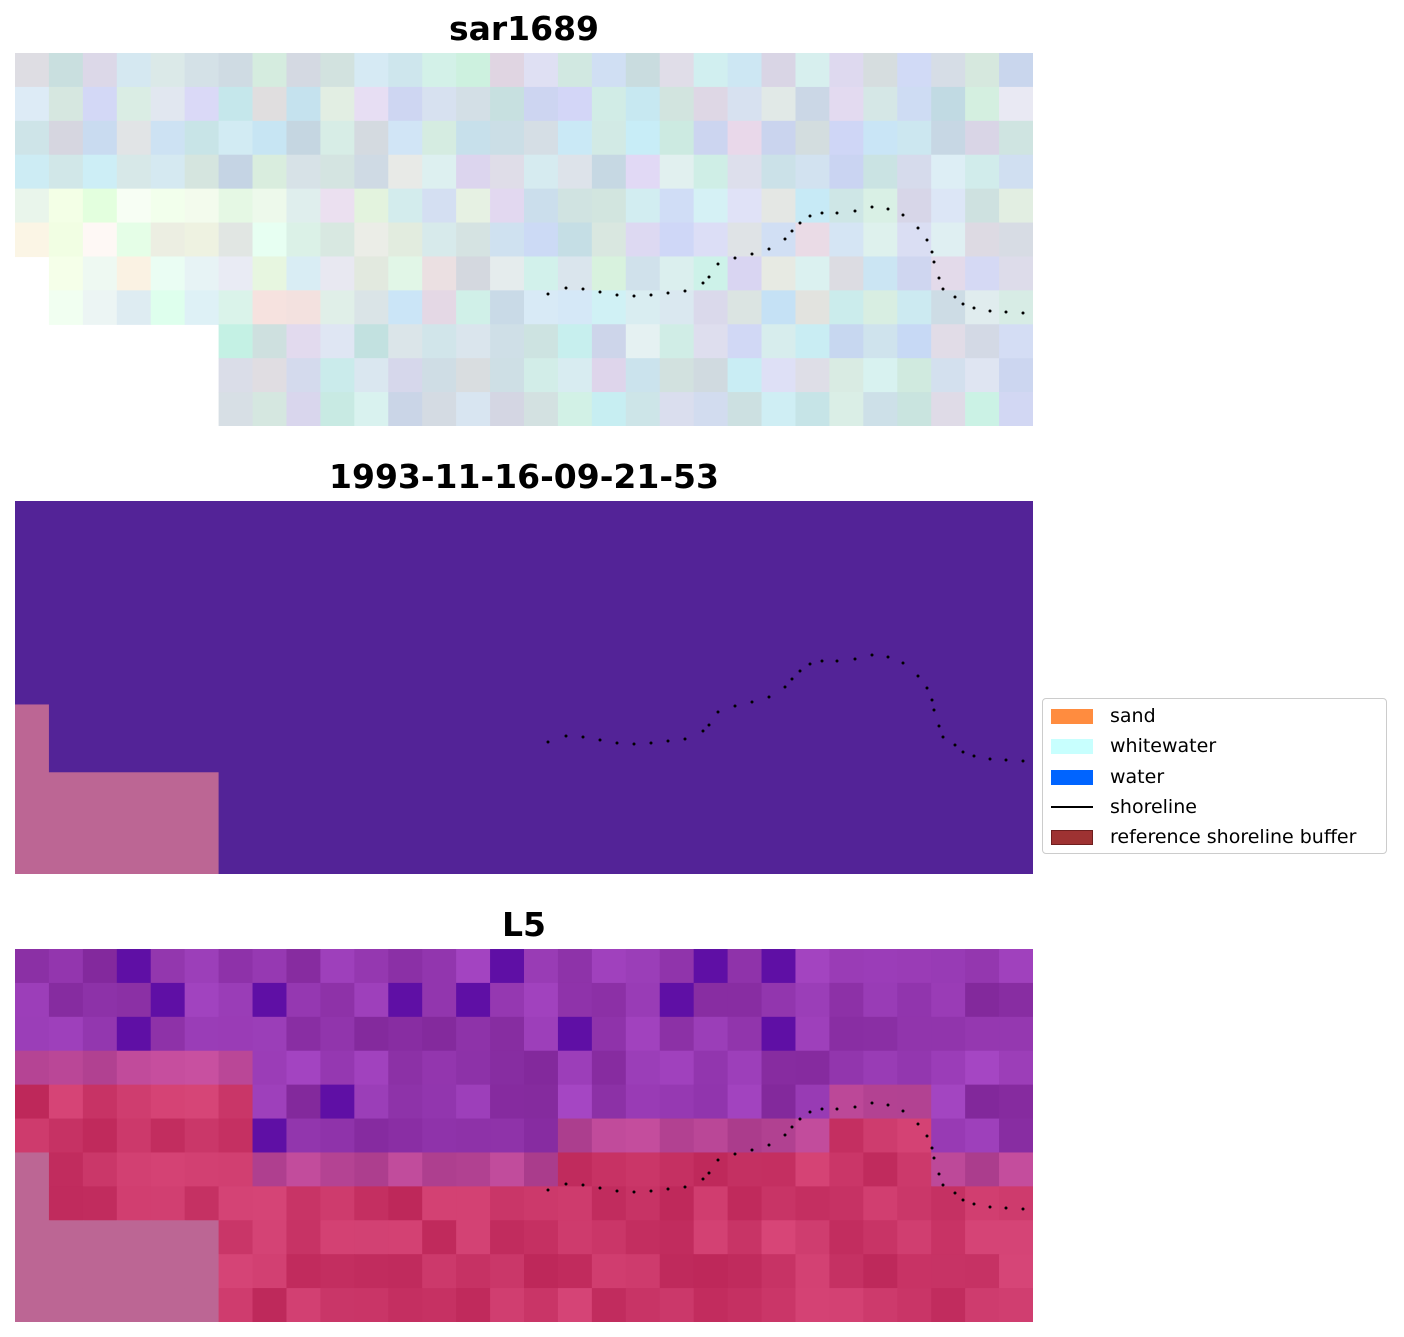 The width and height of the screenshot is (1404, 1337). What do you see at coordinates (1072, 837) in the screenshot?
I see `reference-buffer-swatch` at bounding box center [1072, 837].